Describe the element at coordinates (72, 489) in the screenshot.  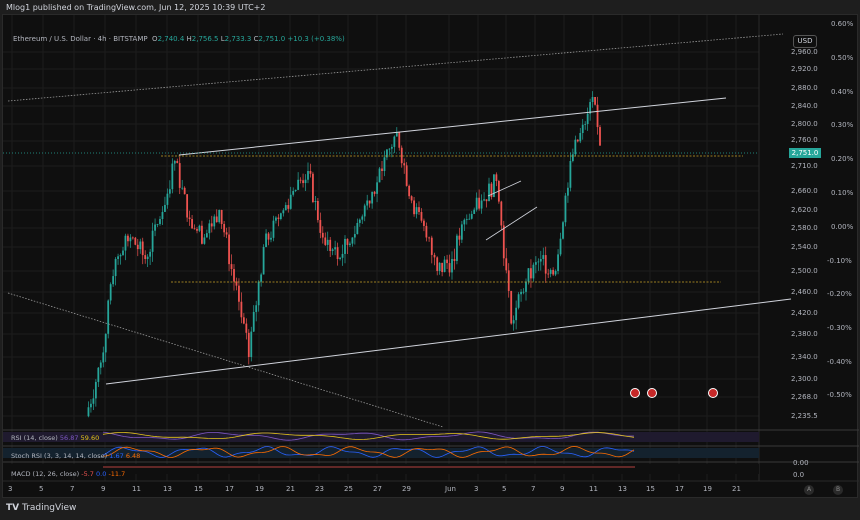
I see `x-tick-label: 7` at that location.